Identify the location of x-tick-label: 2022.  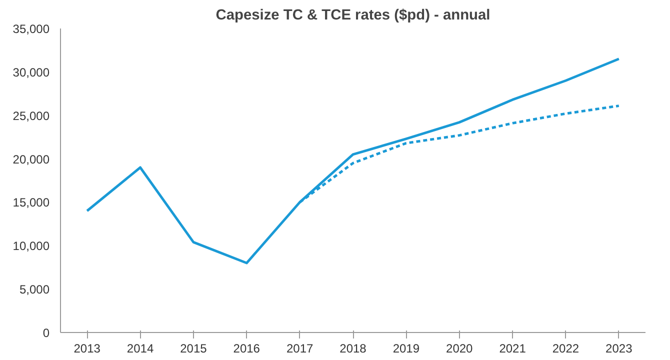
(566, 349).